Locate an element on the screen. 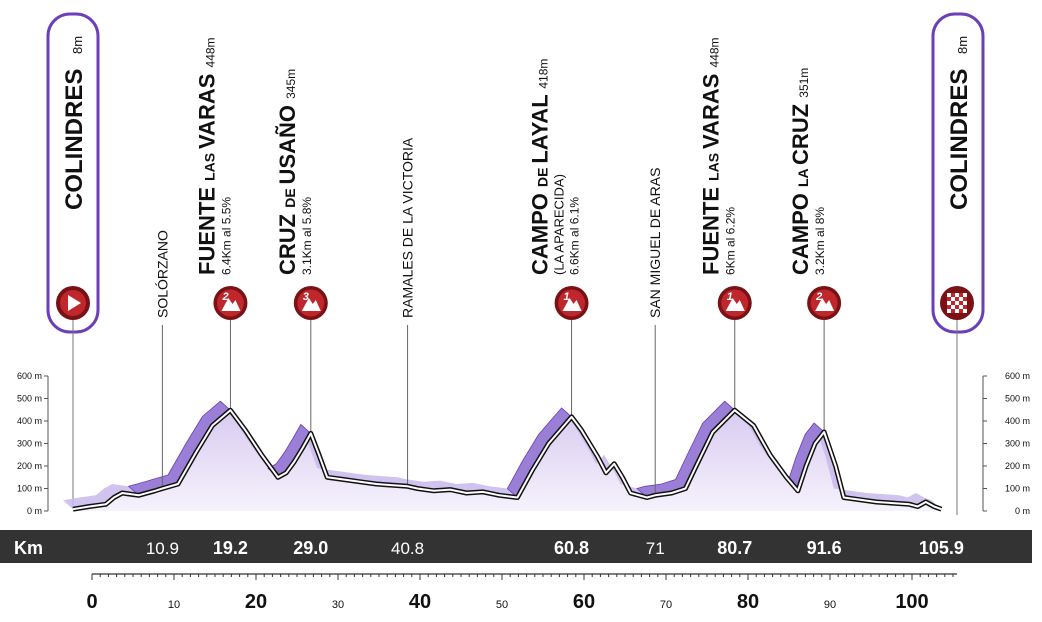 Image resolution: width=1042 pixels, height=622 pixels. start-name: COLINDRES is located at coordinates (74, 139).